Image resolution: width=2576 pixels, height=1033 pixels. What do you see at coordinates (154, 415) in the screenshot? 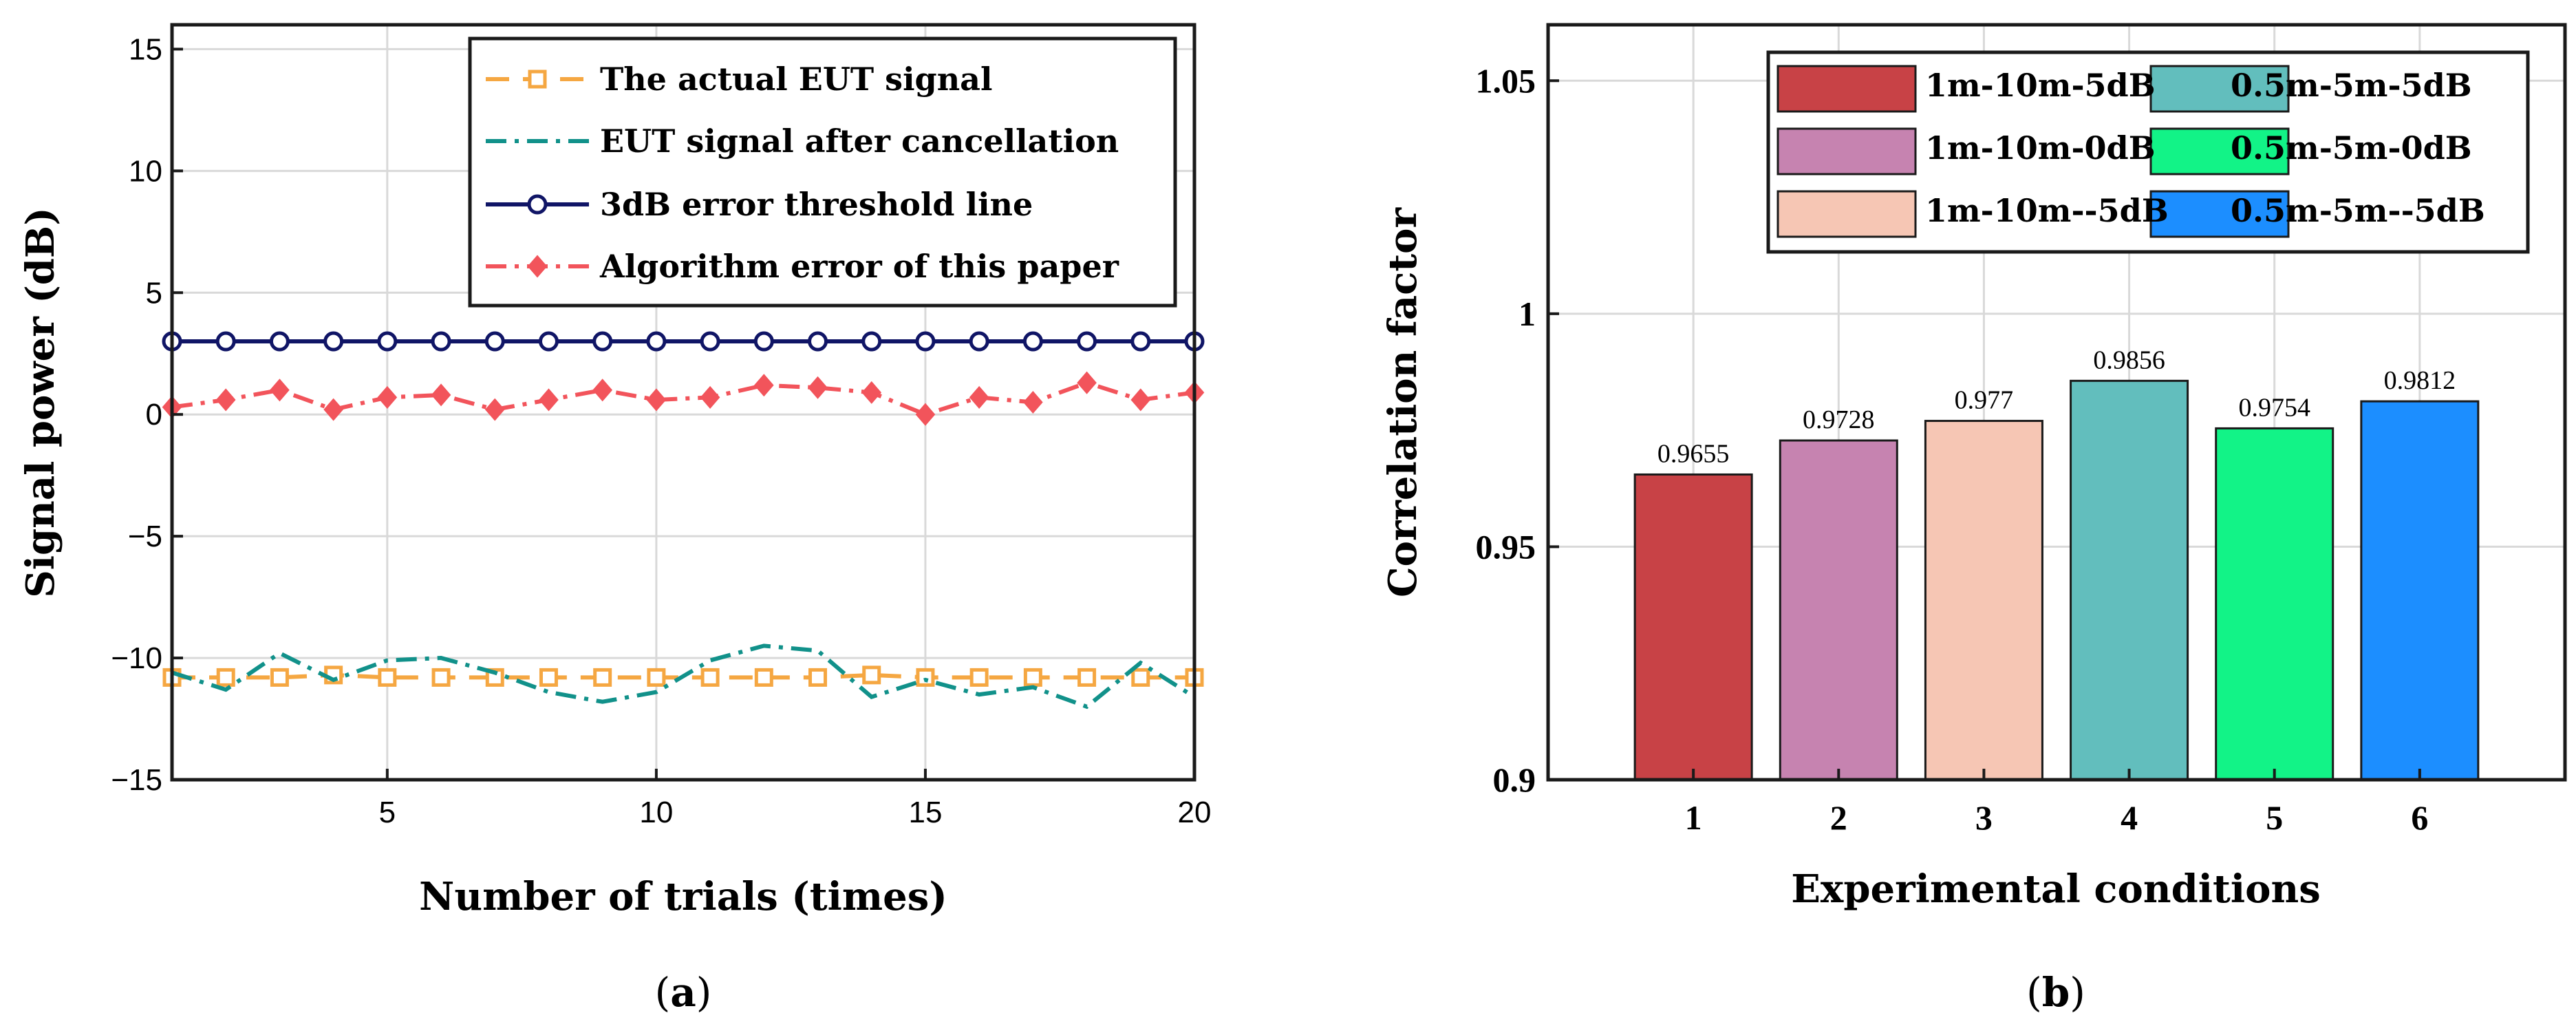
I see `panel-a-y-tick-label: 0` at bounding box center [154, 415].